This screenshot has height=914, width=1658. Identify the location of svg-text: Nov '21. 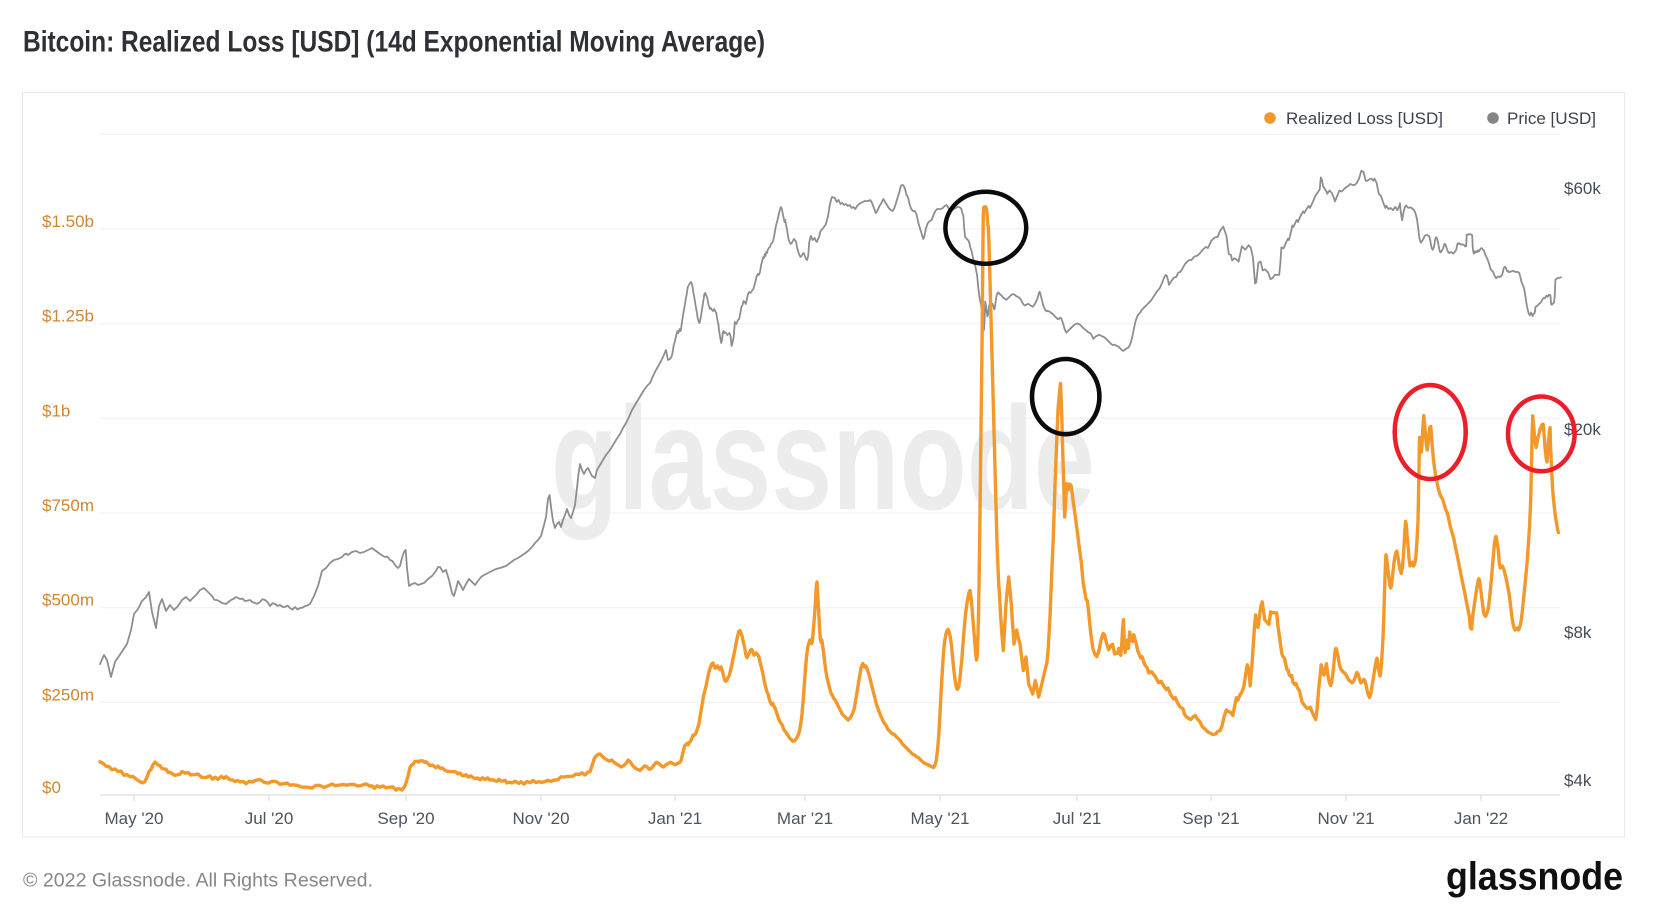
(1345, 818).